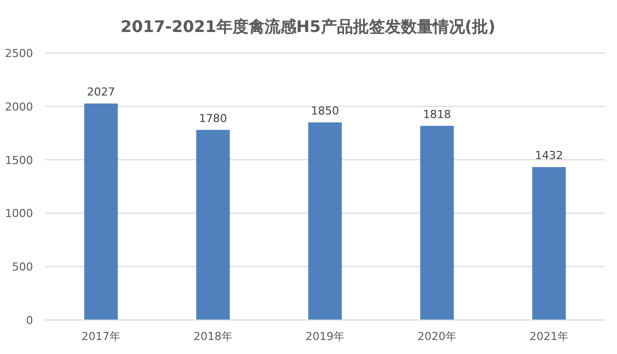 This screenshot has width=617, height=354. I want to click on data-label: 1432, so click(549, 155).